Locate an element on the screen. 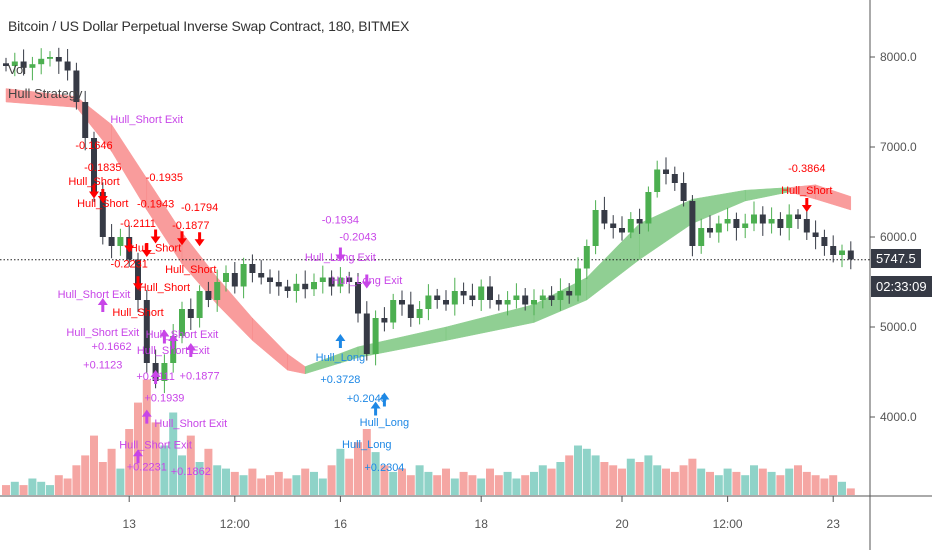 The height and width of the screenshot is (550, 932). signal-label: -0.1877 is located at coordinates (190, 226).